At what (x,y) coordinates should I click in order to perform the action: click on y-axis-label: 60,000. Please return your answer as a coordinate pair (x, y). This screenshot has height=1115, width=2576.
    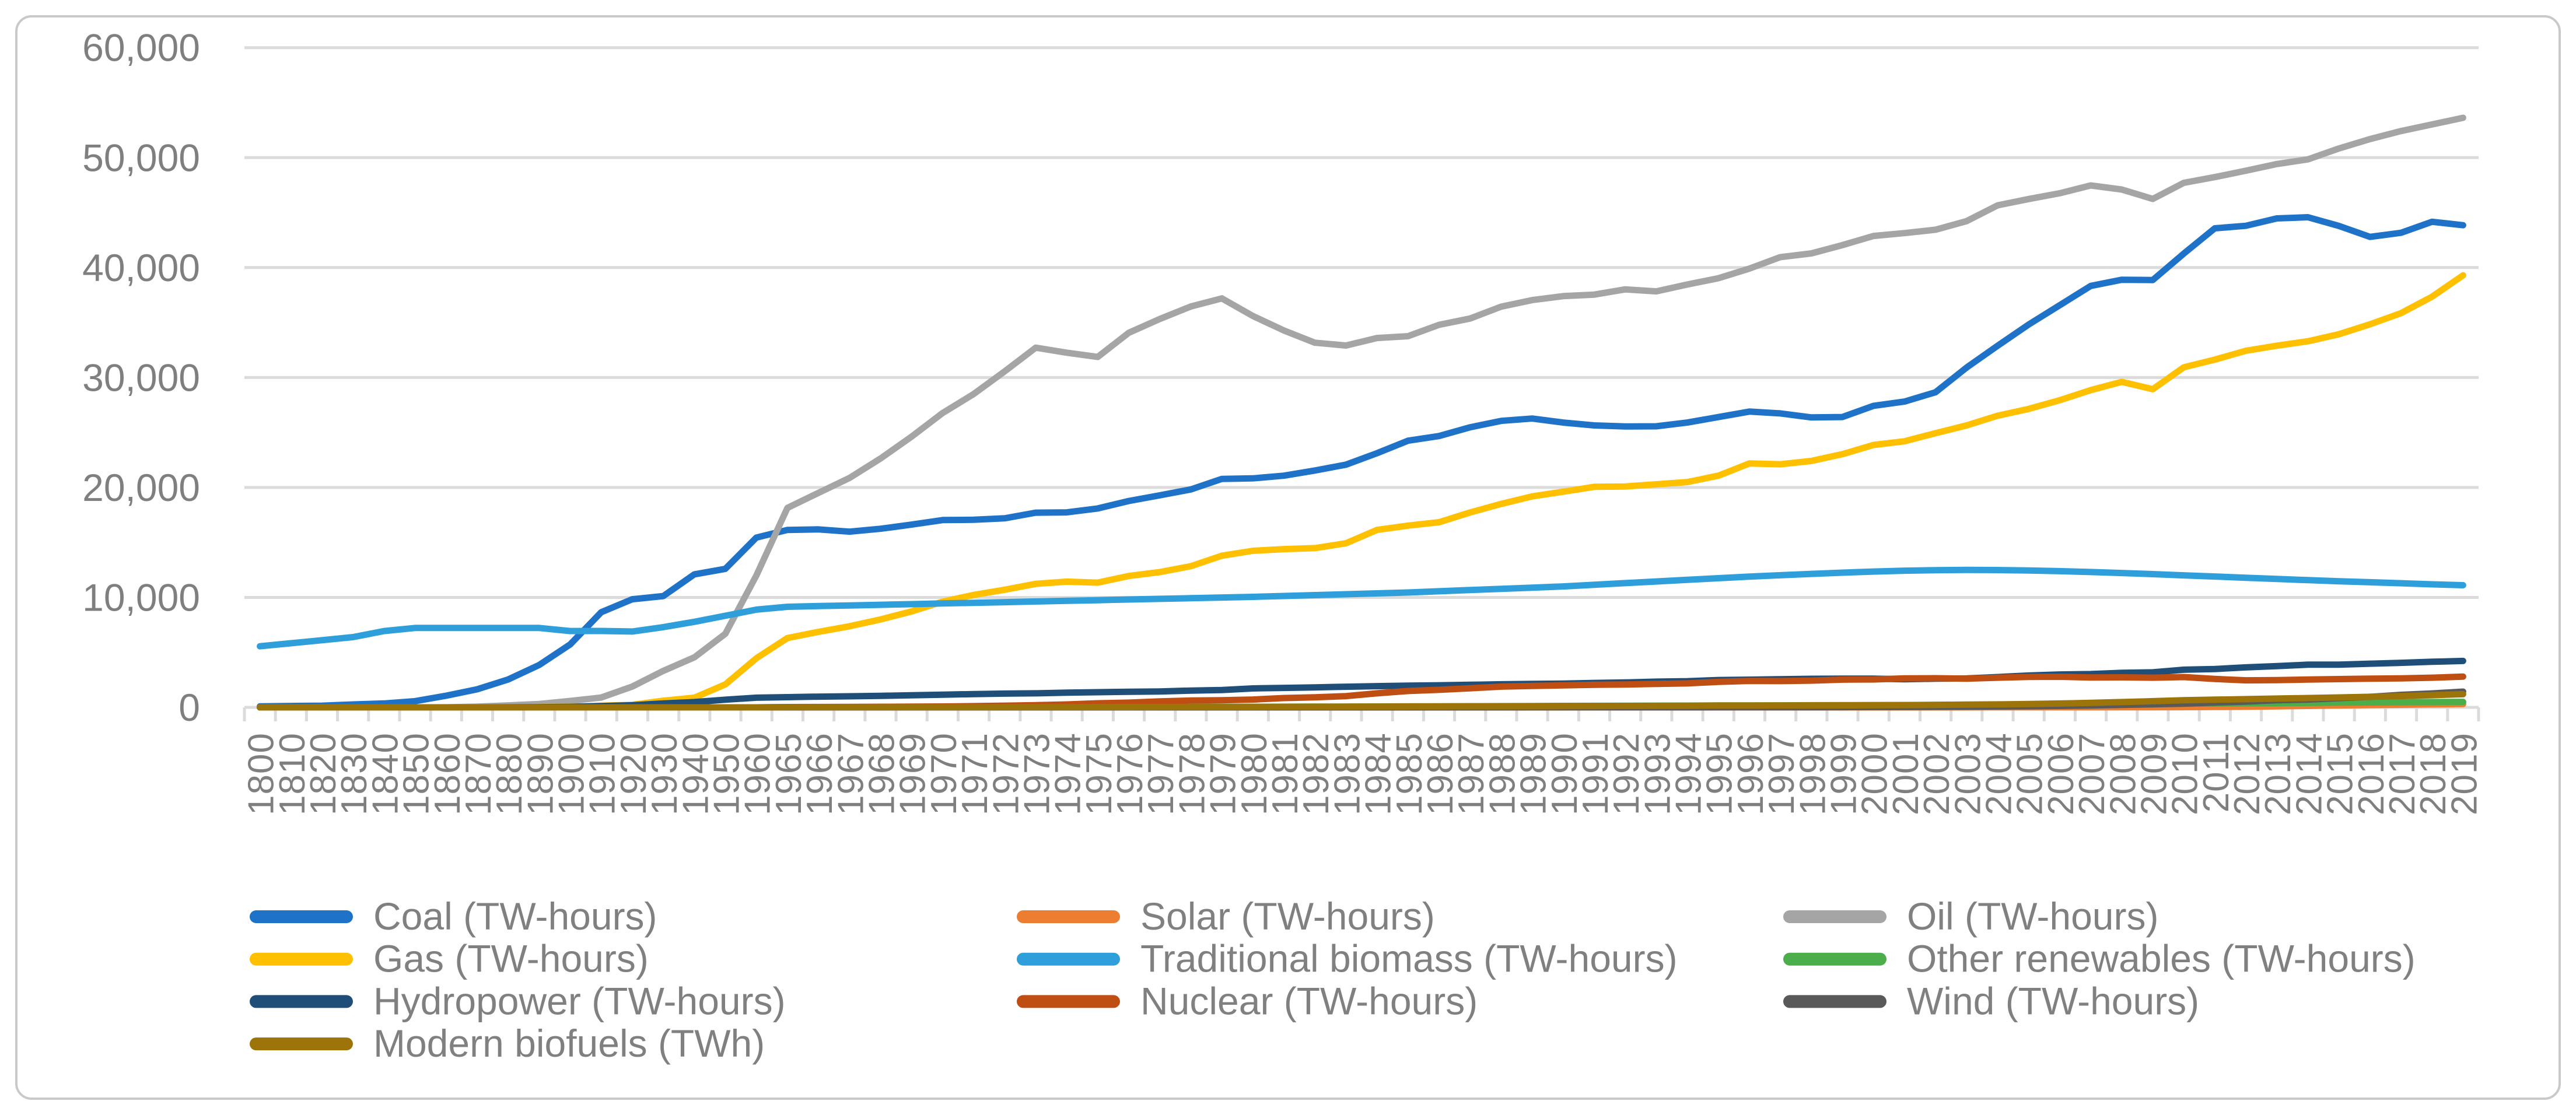
    Looking at the image, I should click on (141, 47).